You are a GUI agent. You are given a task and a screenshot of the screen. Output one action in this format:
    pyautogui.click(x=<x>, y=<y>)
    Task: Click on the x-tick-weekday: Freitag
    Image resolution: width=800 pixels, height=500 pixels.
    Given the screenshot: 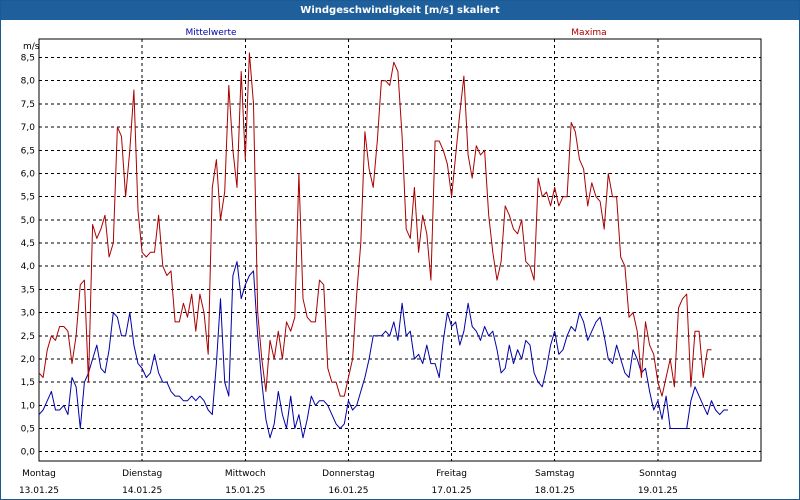 What is the action you would take?
    pyautogui.click(x=451, y=474)
    